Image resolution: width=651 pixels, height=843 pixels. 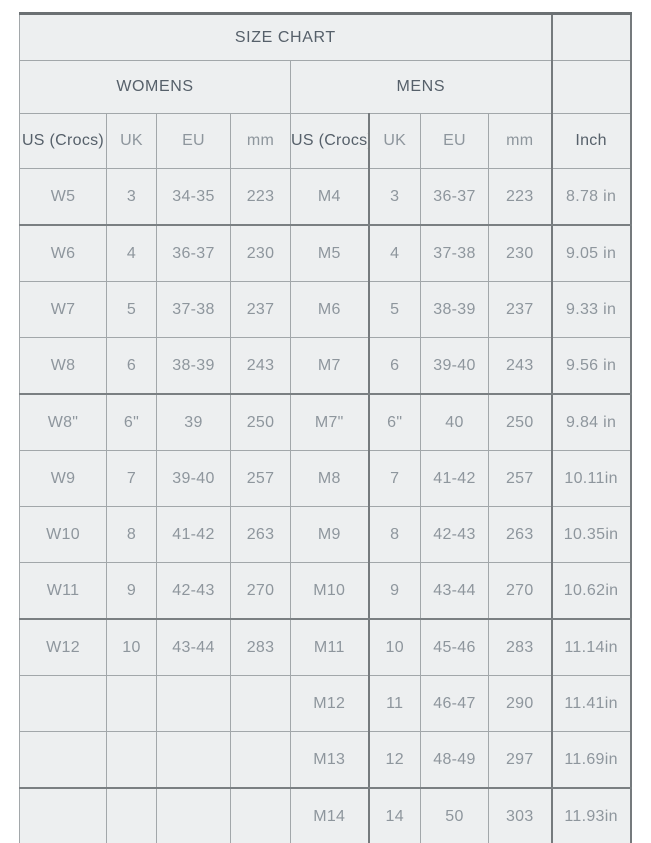 I want to click on column-header-mens-eu: EU, so click(x=454, y=141).